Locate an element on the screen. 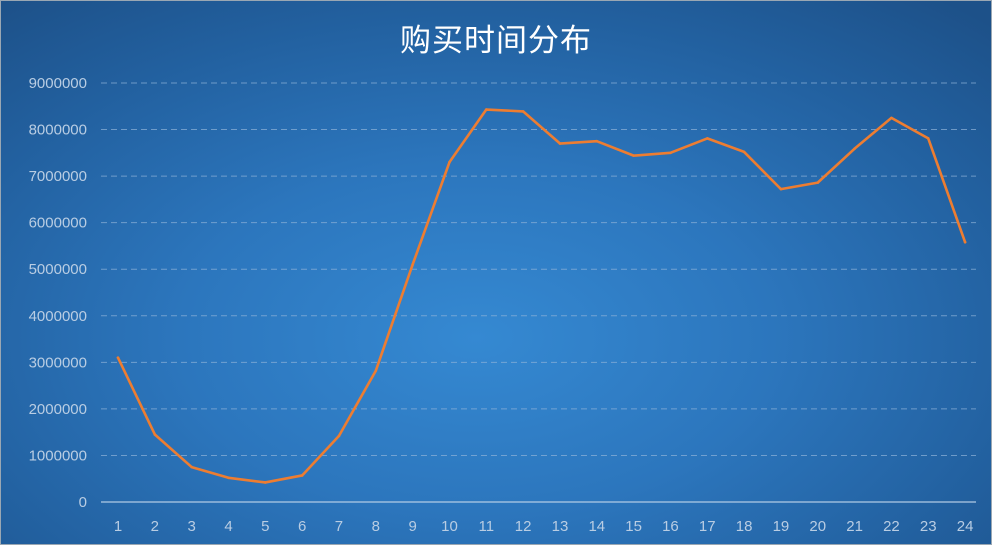 The height and width of the screenshot is (545, 992). x-tick-label: 4 is located at coordinates (228, 526).